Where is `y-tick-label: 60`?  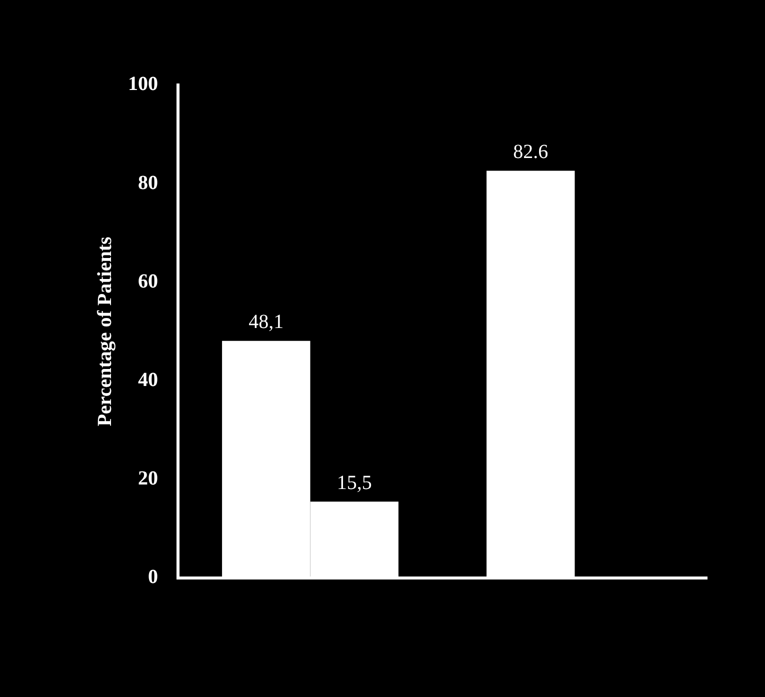 y-tick-label: 60 is located at coordinates (148, 281).